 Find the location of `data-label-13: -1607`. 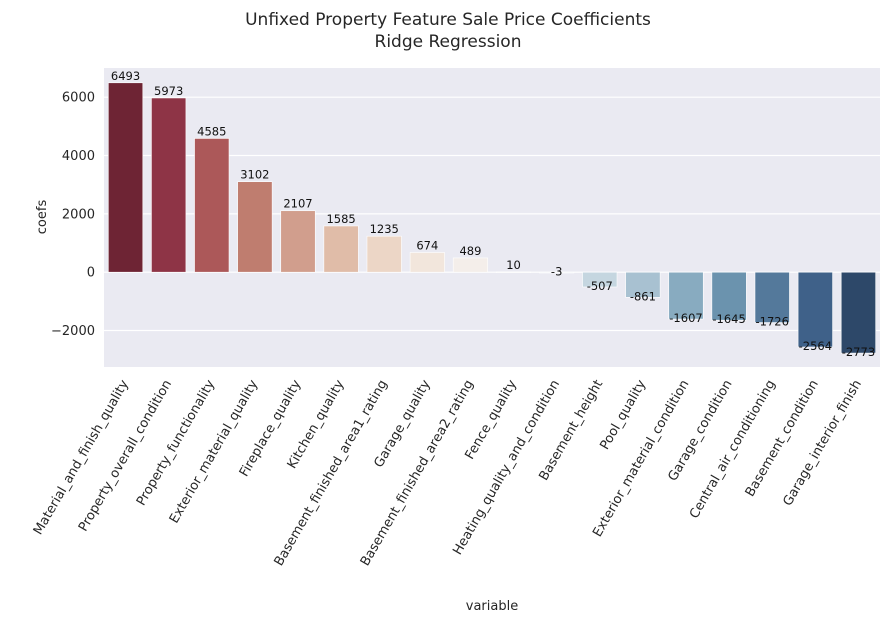

data-label-13: -1607 is located at coordinates (685, 318).